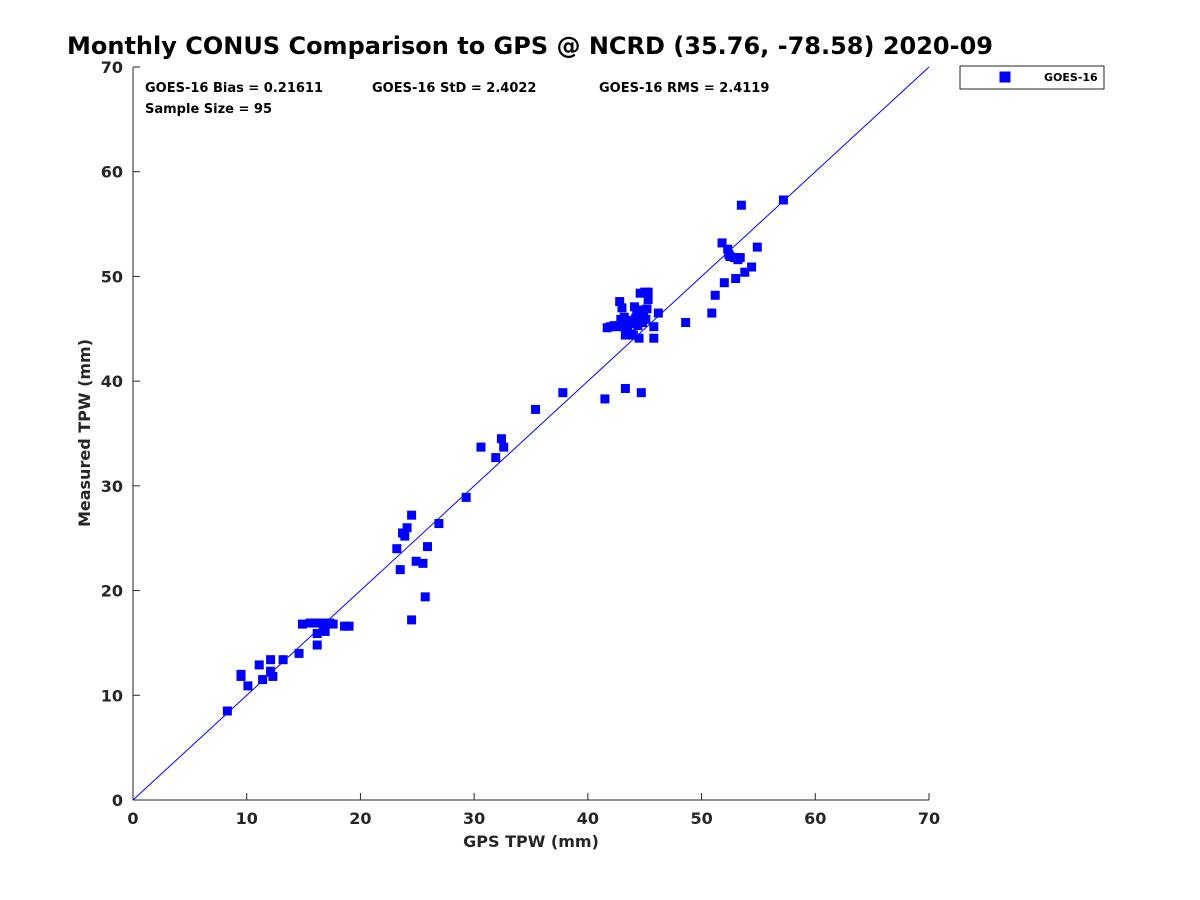 This screenshot has height=900, width=1200. What do you see at coordinates (112, 381) in the screenshot?
I see `y-tick-label: 40` at bounding box center [112, 381].